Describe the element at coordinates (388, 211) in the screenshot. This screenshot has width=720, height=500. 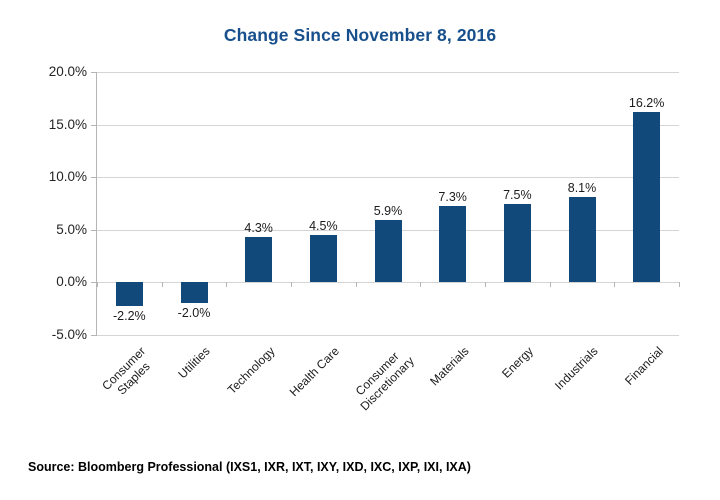
I see `bar-value-label: 5.9%` at that location.